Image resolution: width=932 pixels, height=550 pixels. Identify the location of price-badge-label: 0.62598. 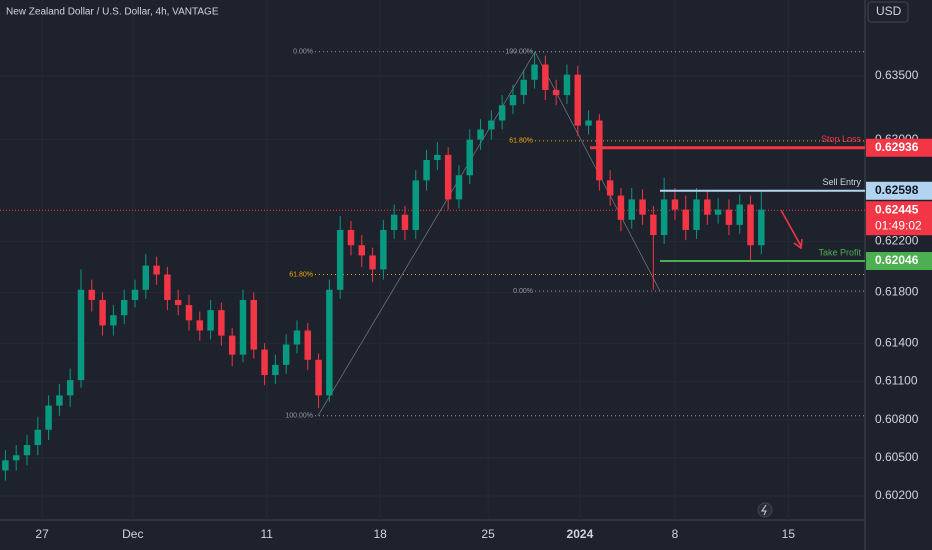
(897, 190).